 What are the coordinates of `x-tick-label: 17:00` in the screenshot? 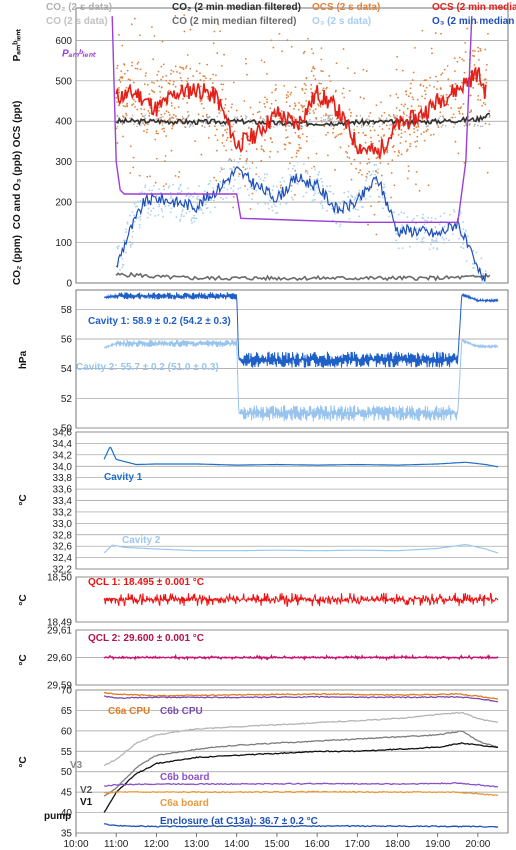 It's located at (357, 844).